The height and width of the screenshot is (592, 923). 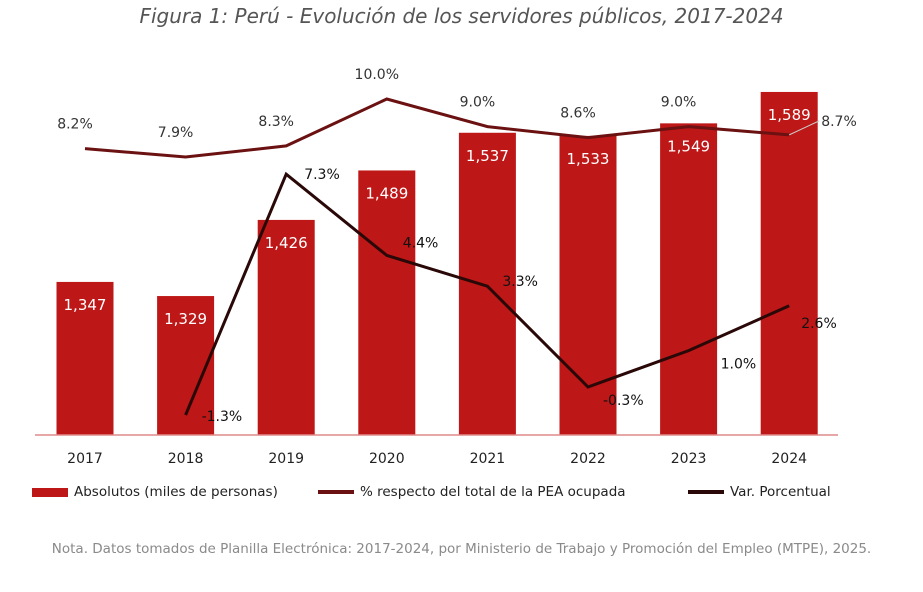 I want to click on x-tick-2017: 2017, so click(x=85, y=459).